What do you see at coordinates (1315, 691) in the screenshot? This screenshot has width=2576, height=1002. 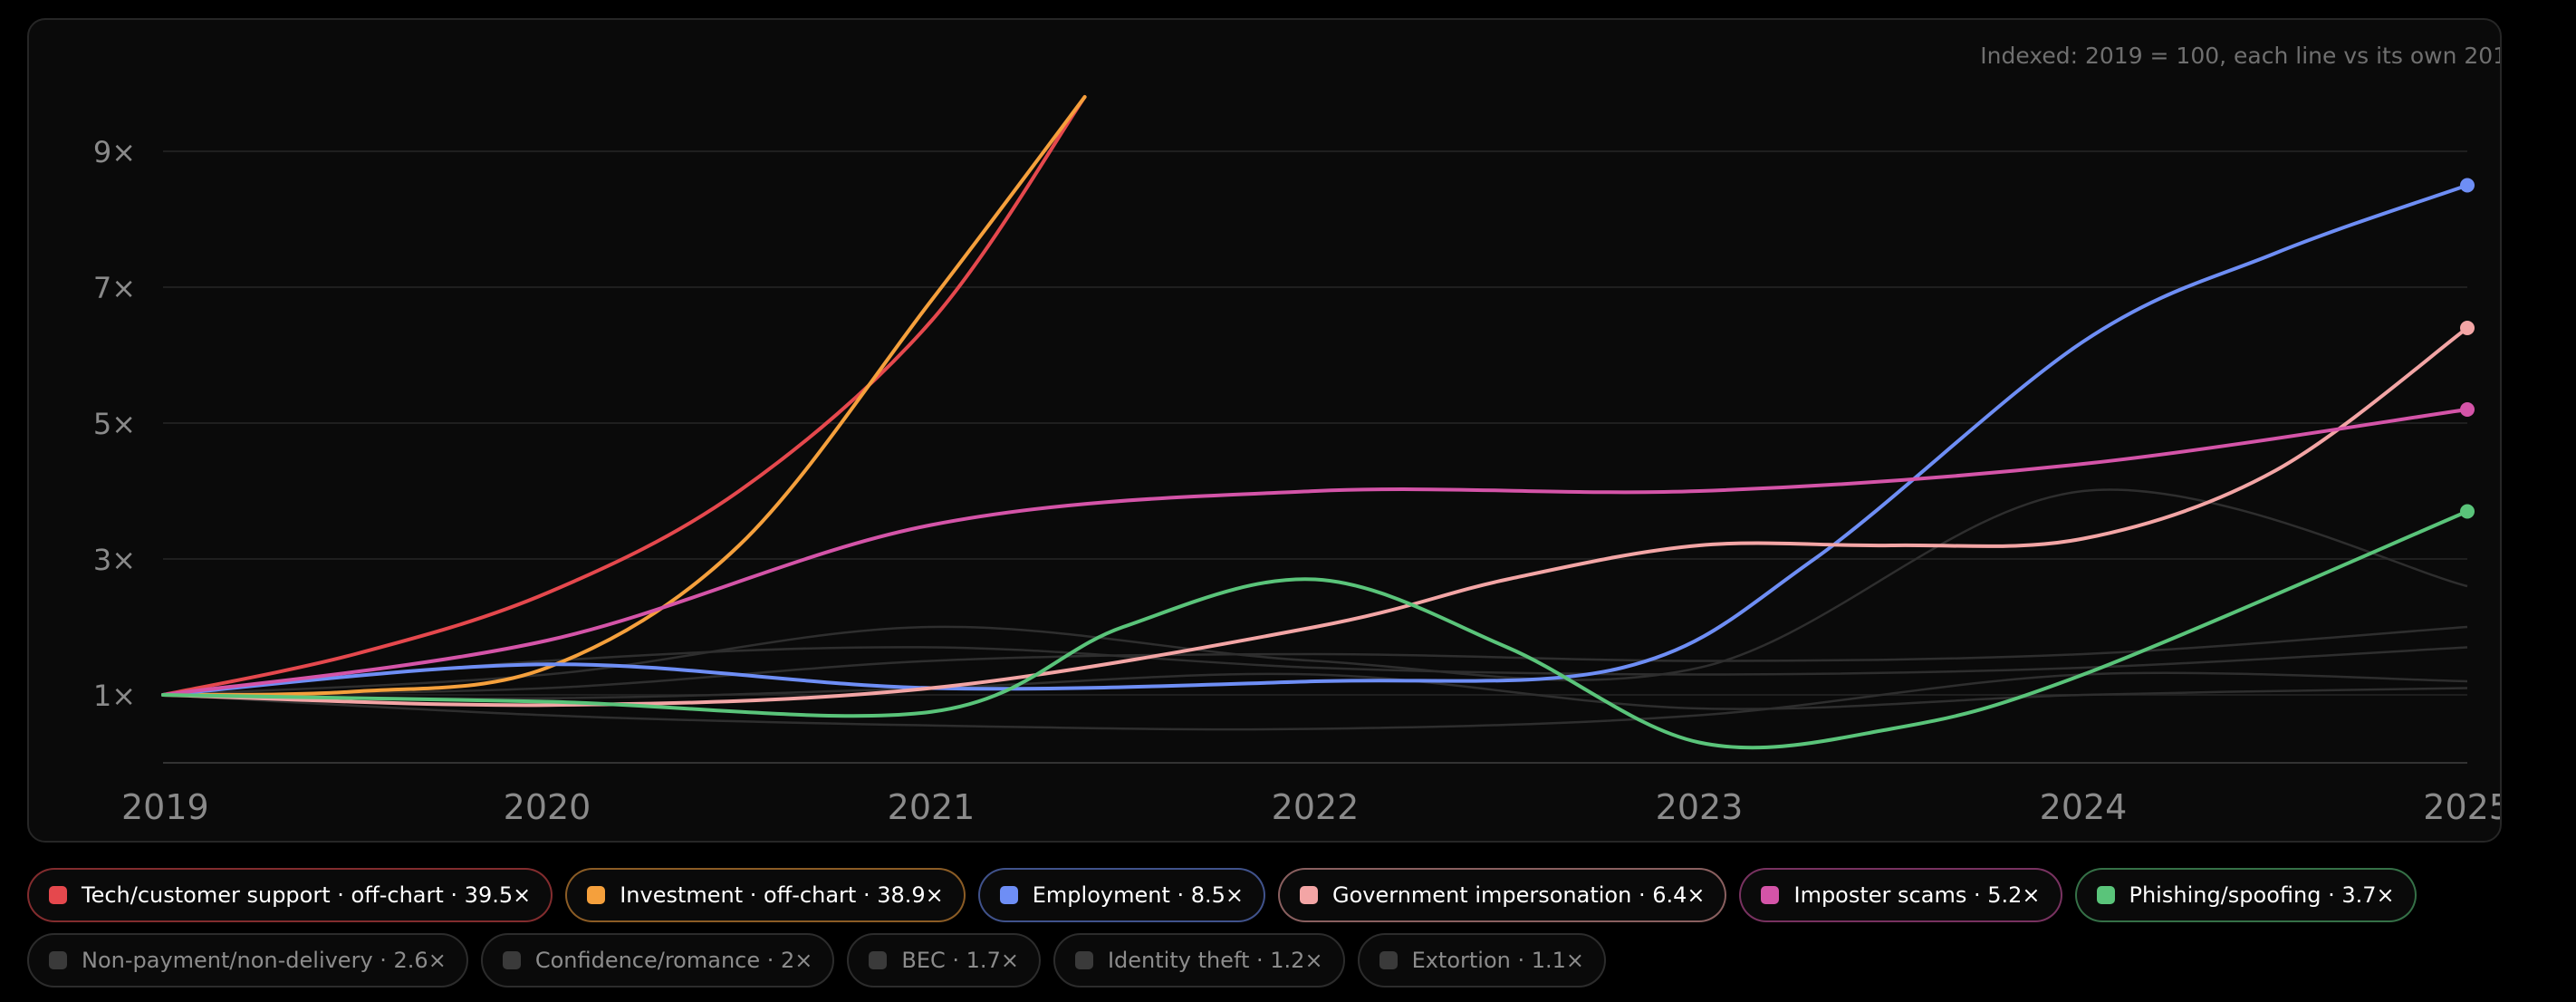 I see `series-line-extortion` at bounding box center [1315, 691].